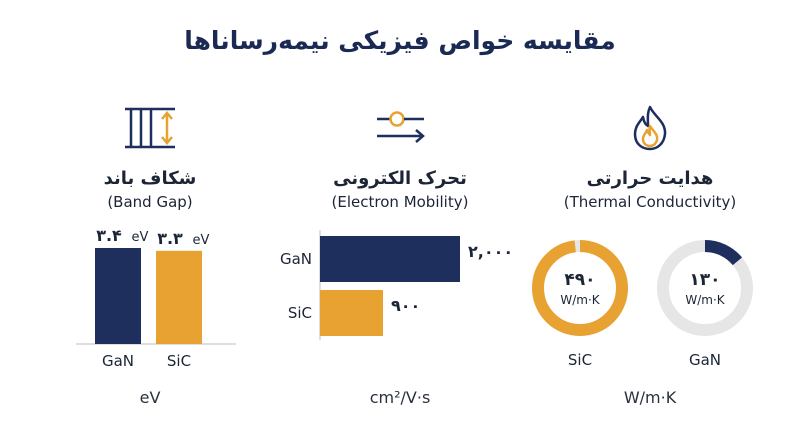  I want to click on band-gap-subtitle: (Band Gap), so click(150, 202).